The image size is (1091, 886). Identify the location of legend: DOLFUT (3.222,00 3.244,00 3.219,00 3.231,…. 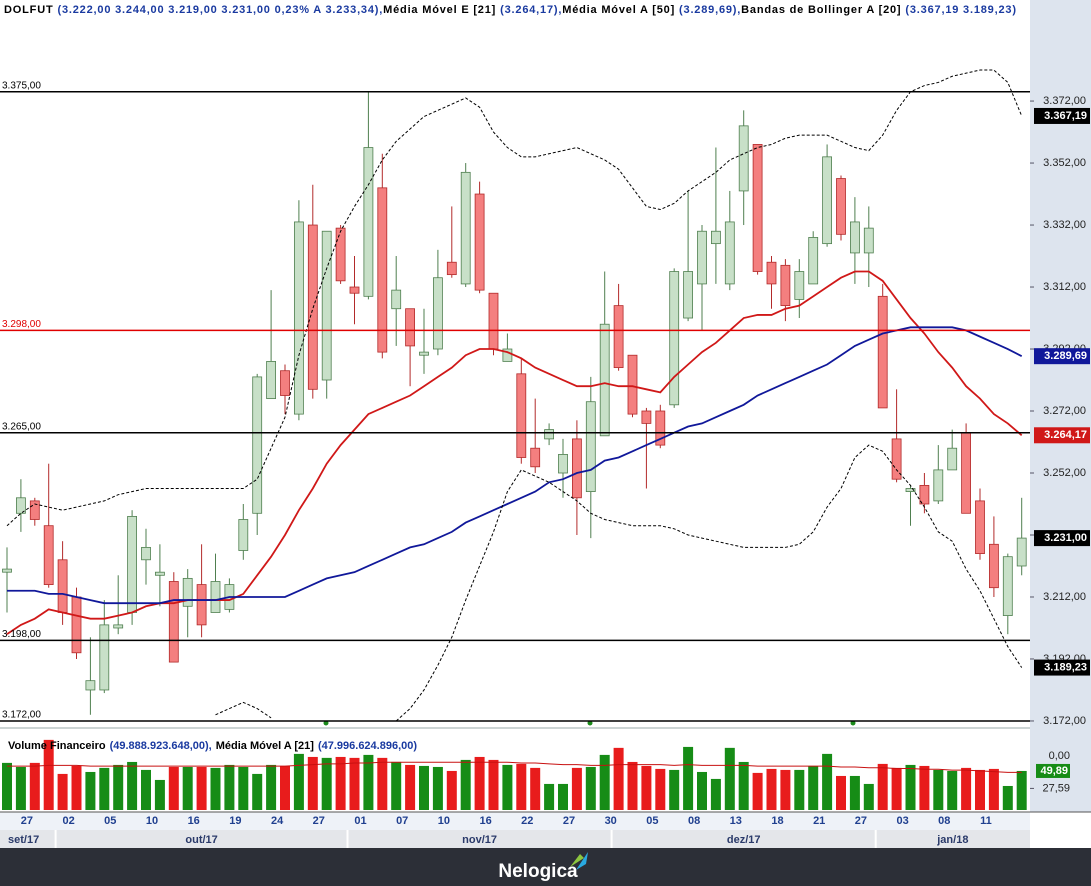
(510, 10).